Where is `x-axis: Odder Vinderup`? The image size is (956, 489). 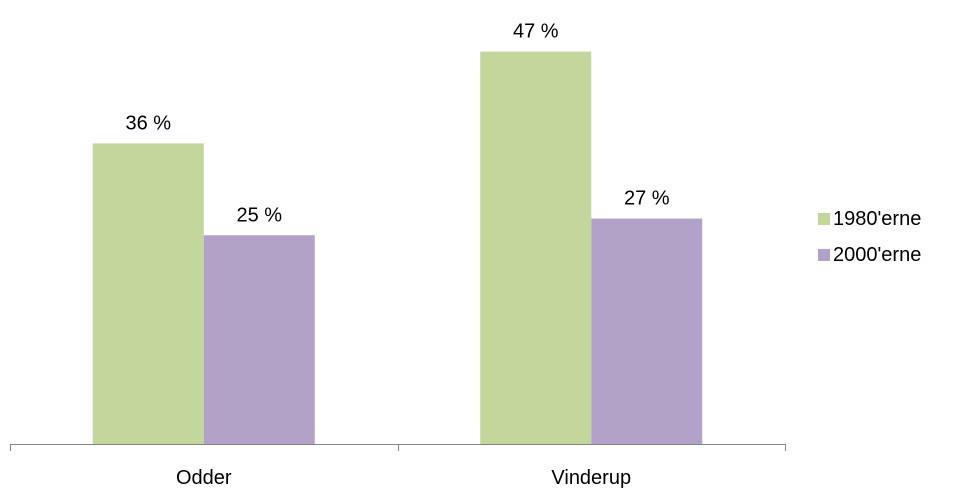 x-axis: Odder Vinderup is located at coordinates (398, 466).